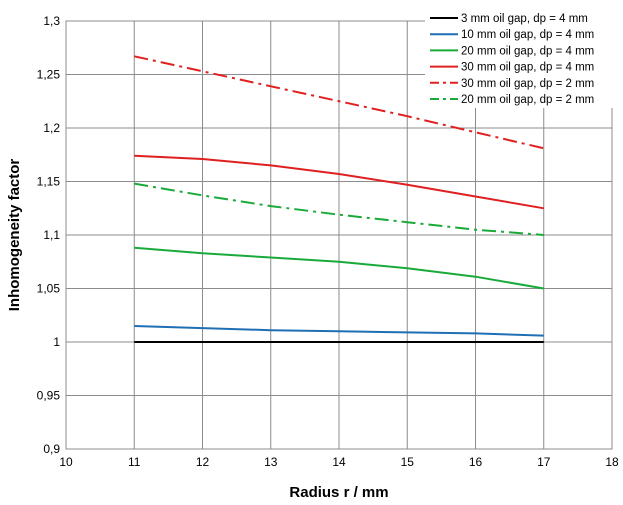  I want to click on y-tick-label: 1,1, so click(51, 235).